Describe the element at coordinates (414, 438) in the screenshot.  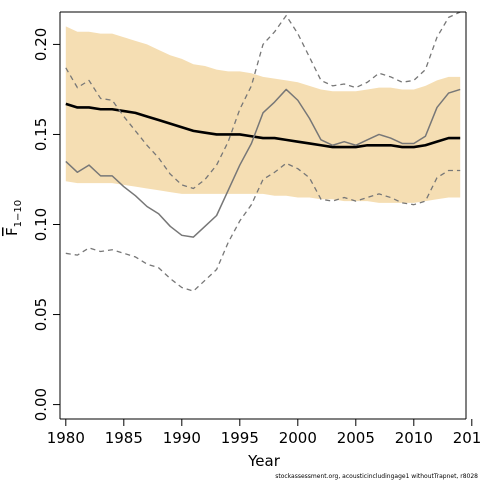
I see `x-tick-label: 2010` at that location.